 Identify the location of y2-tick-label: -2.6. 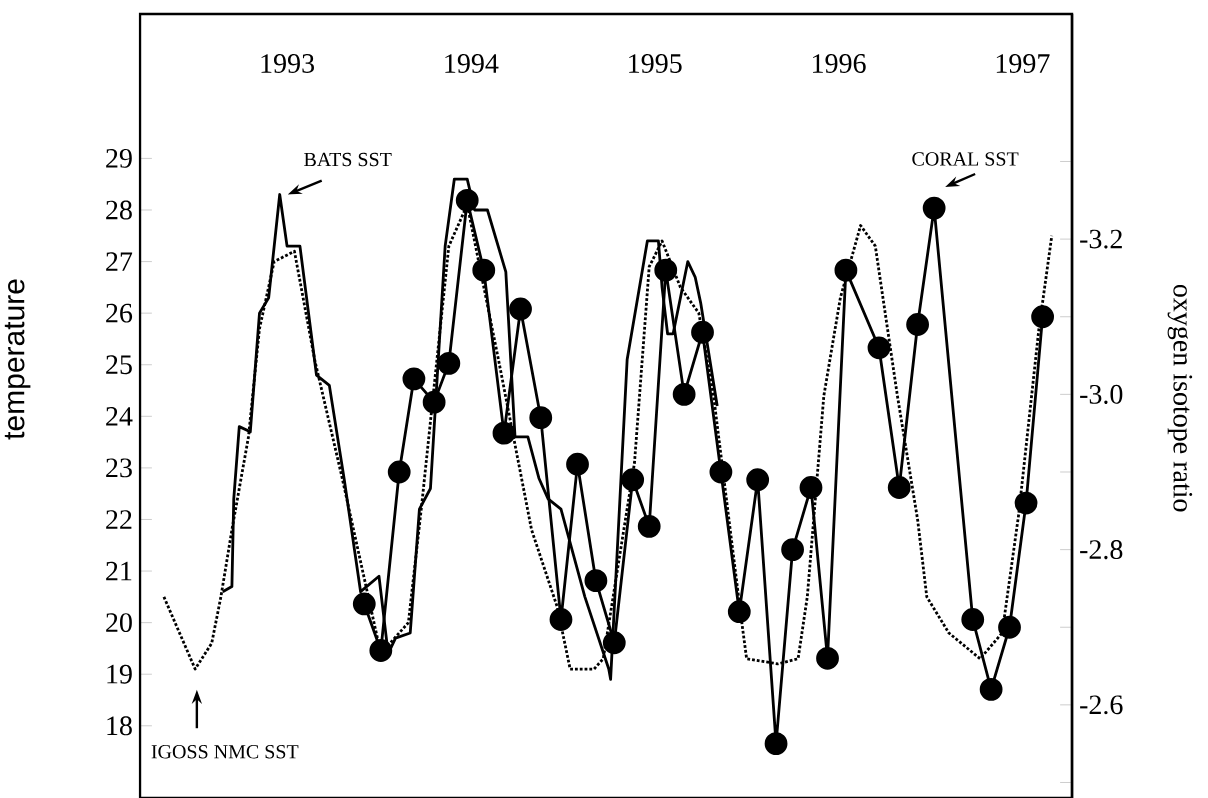
(1101, 705).